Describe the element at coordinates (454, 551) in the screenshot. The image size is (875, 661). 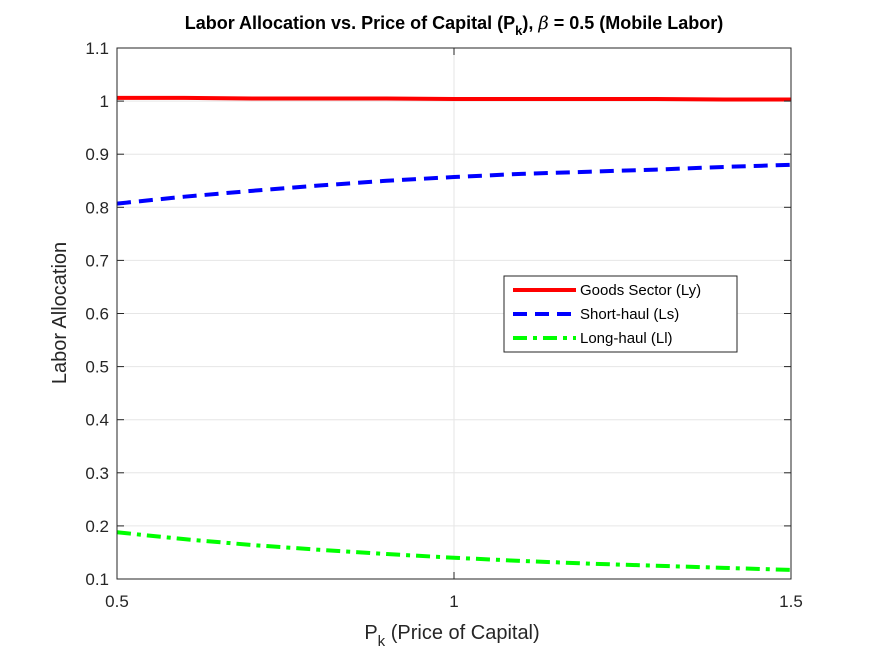
I see `series-line-long-haul-ll` at that location.